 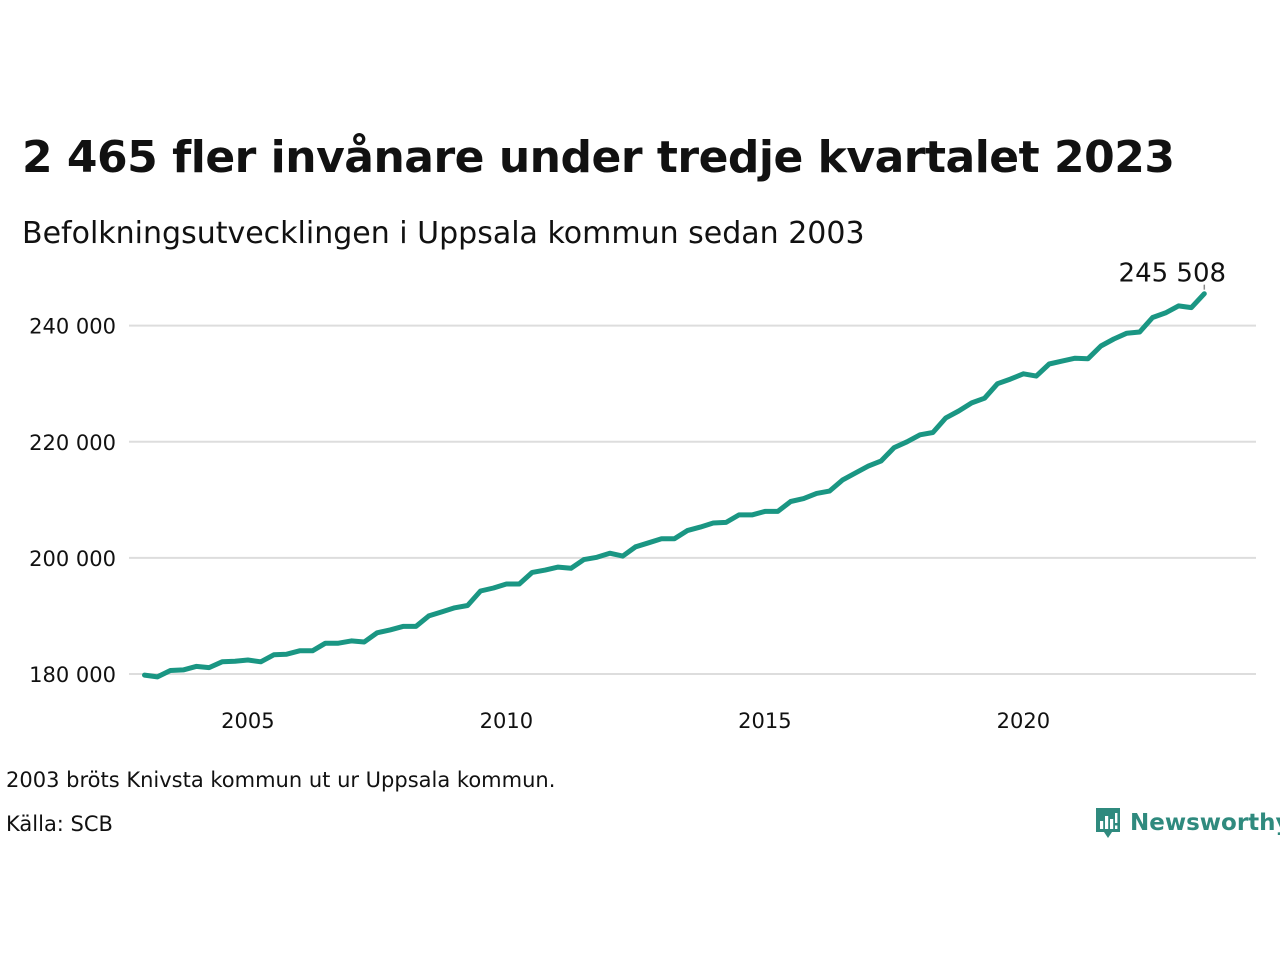 I want to click on y-axis-ticks: 180 000 200 000 220 000 240 000, so click(x=72, y=501).